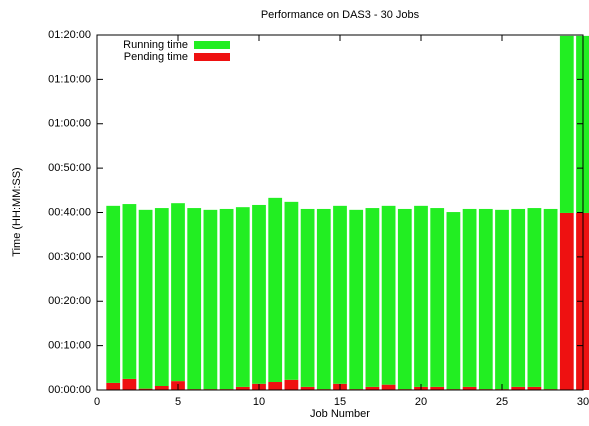 The width and height of the screenshot is (589, 426). Describe the element at coordinates (17, 211) in the screenshot. I see `y-axis-label: Time (HH:MM:SS)` at that location.